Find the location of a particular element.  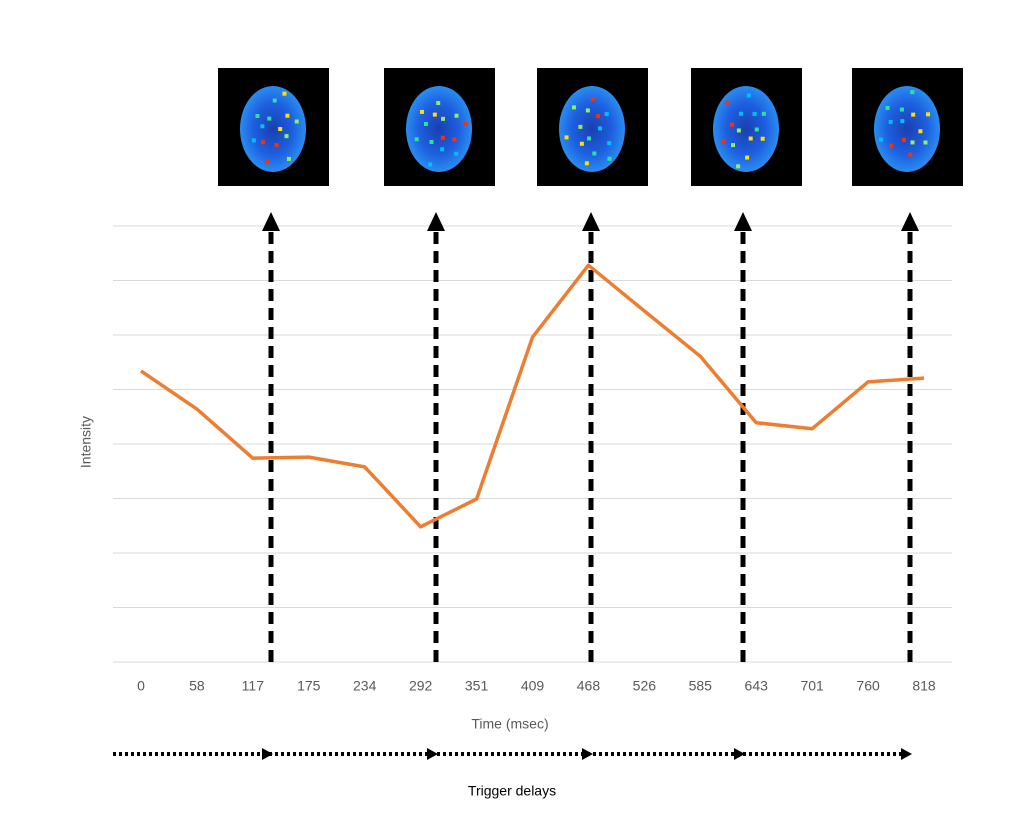

x-tick-label: 117 is located at coordinates (253, 686).